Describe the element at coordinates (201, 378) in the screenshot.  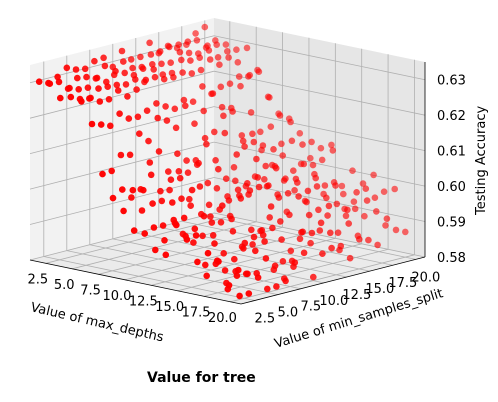
I see `chart-title: Value for tree` at that location.